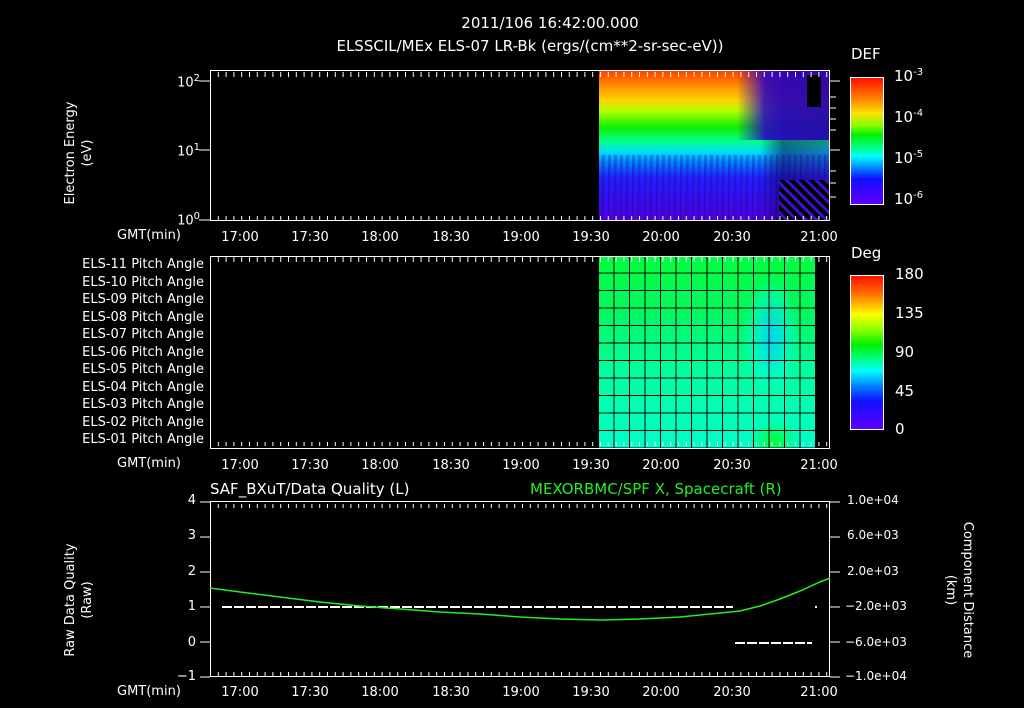  Describe the element at coordinates (188, 151) in the screenshot. I see `panel1-ytick-10: 10¹` at that location.